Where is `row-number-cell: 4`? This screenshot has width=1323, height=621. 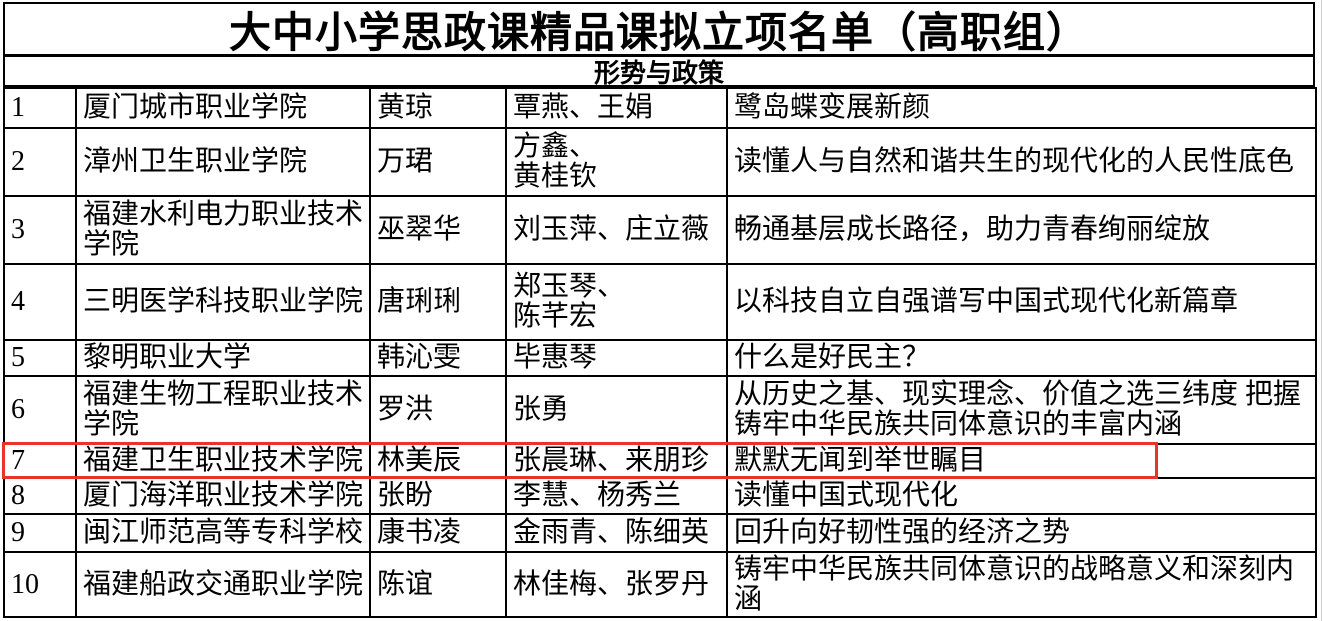
row-number-cell: 4 is located at coordinates (40, 302).